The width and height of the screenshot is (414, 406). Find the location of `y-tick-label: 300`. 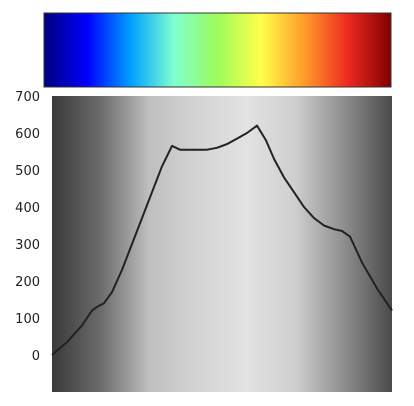

y-tick-label: 300 is located at coordinates (27, 245).